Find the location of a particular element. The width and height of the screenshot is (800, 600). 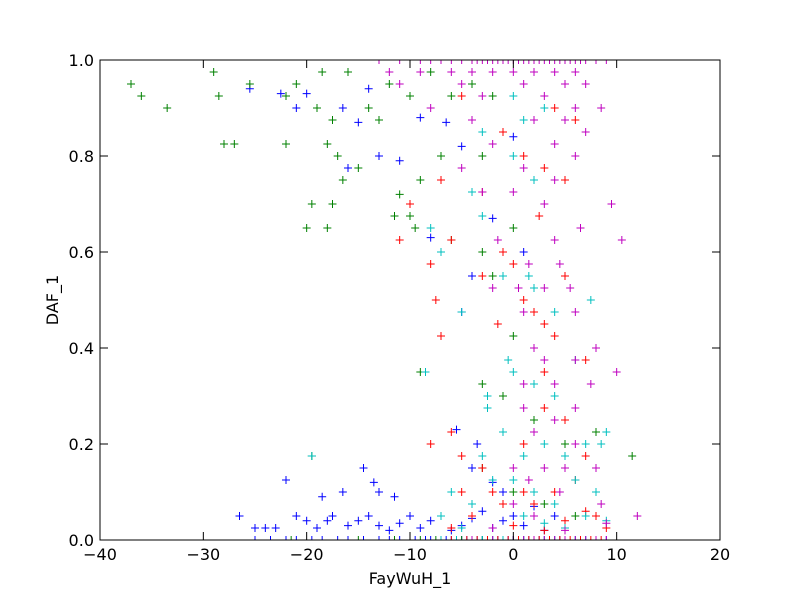

y-tick-label: 0.6 is located at coordinates (81, 252).